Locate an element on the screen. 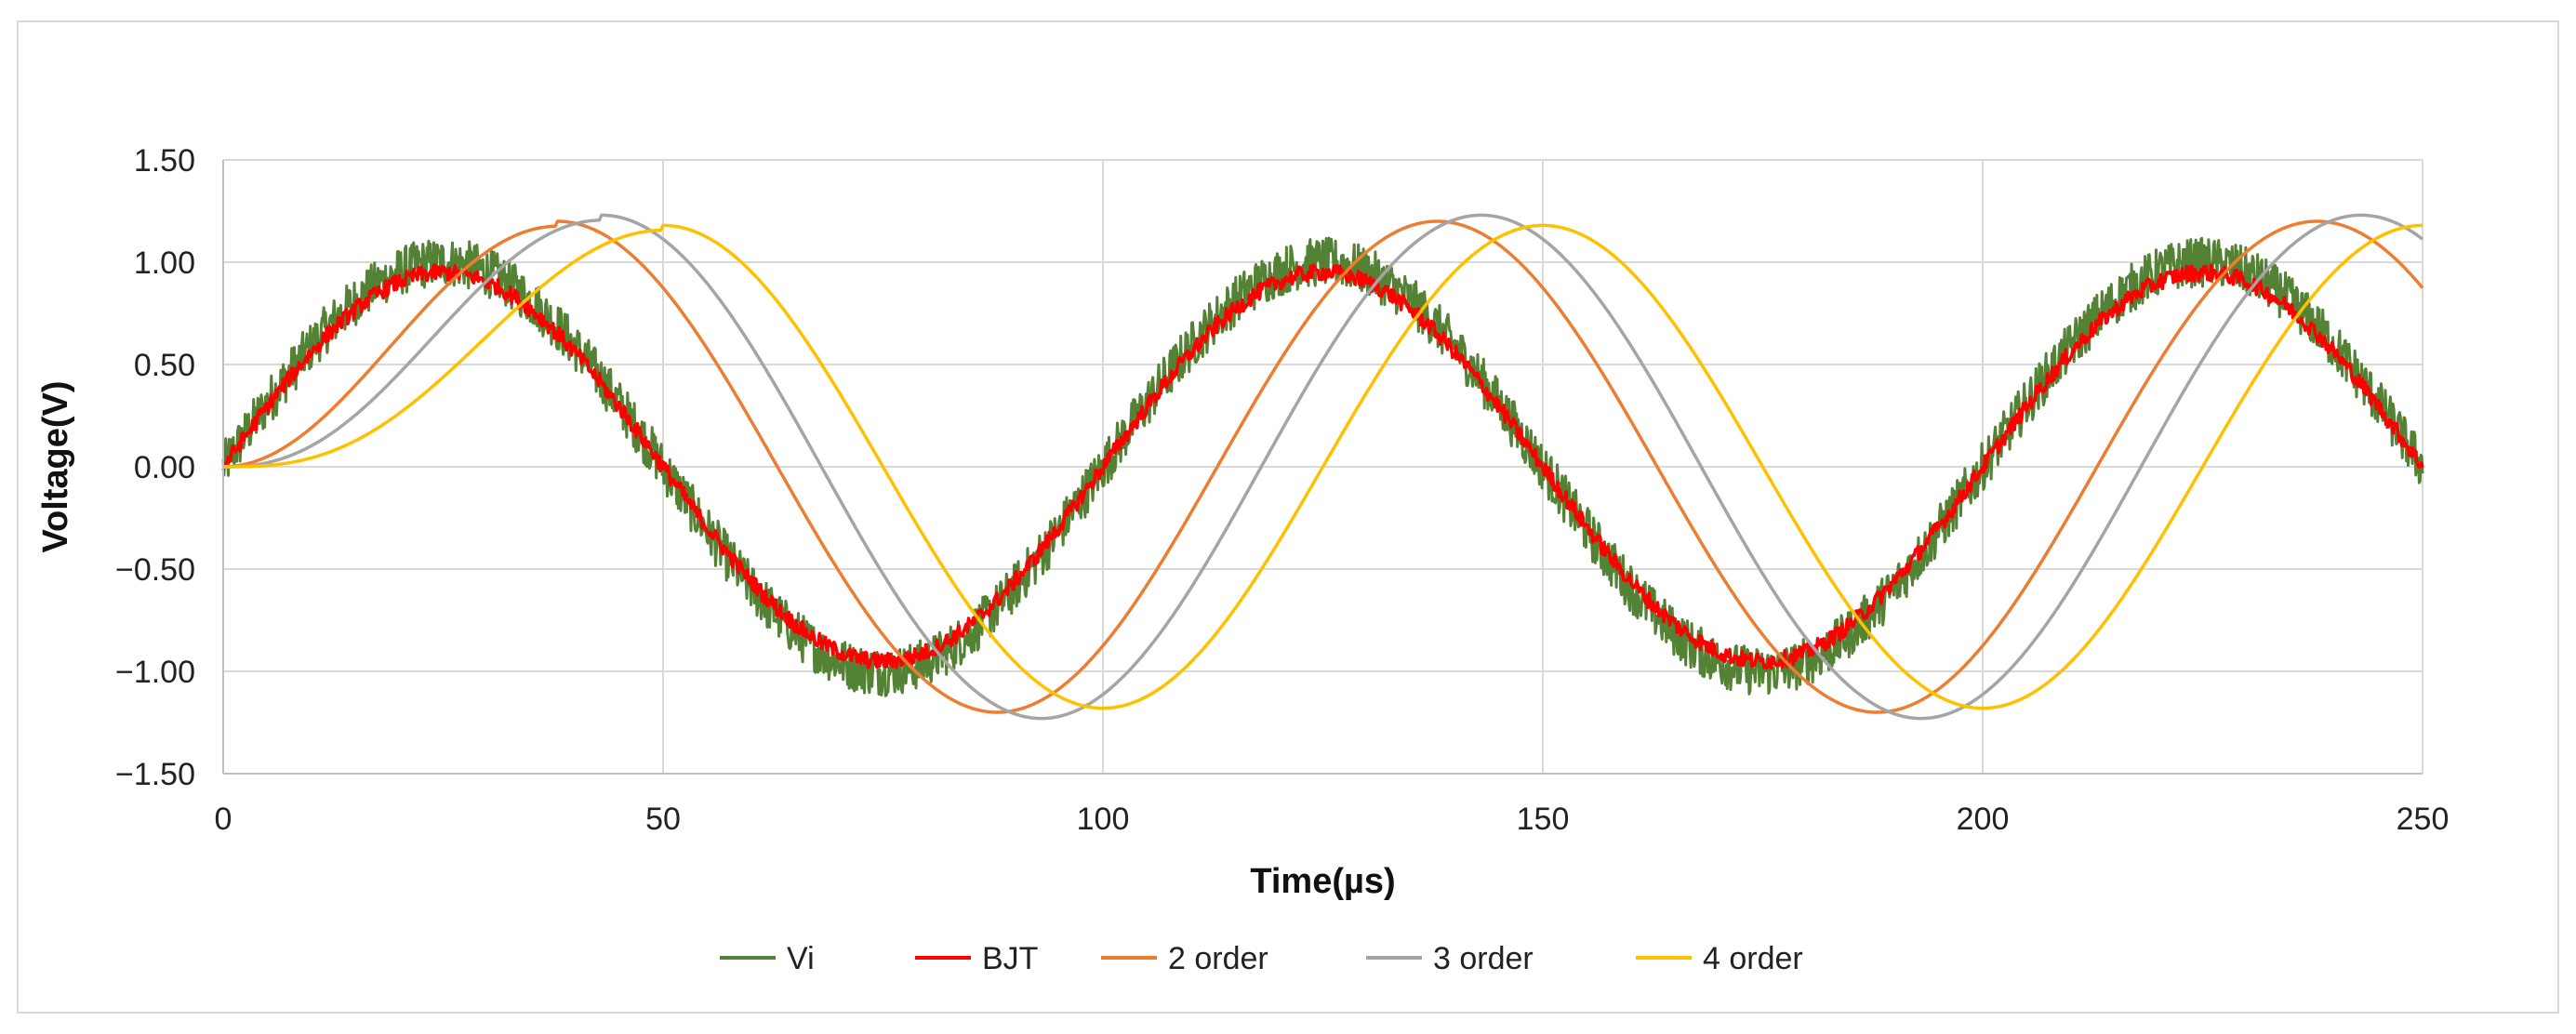 Image resolution: width=2576 pixels, height=1034 pixels. legend-label: 2 order is located at coordinates (1218, 959).